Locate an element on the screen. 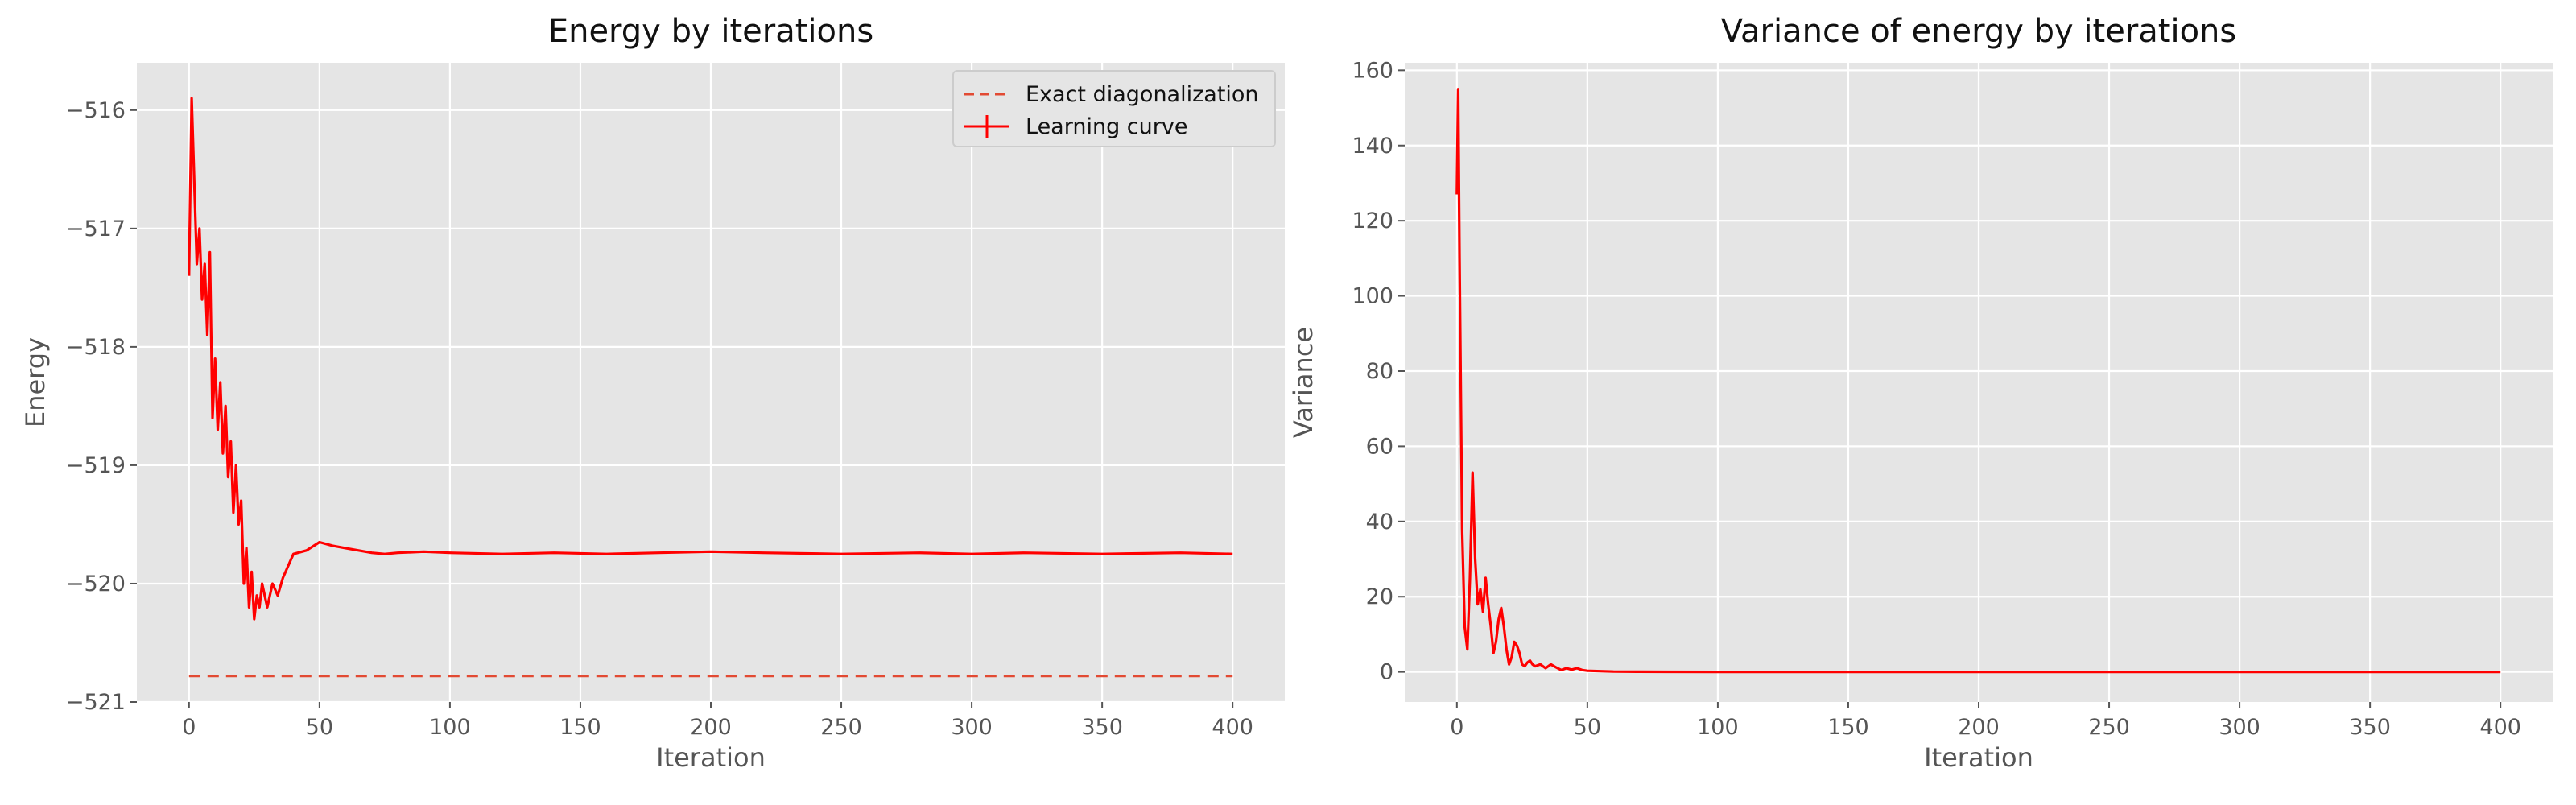  y-tick-label: −516 is located at coordinates (96, 111).